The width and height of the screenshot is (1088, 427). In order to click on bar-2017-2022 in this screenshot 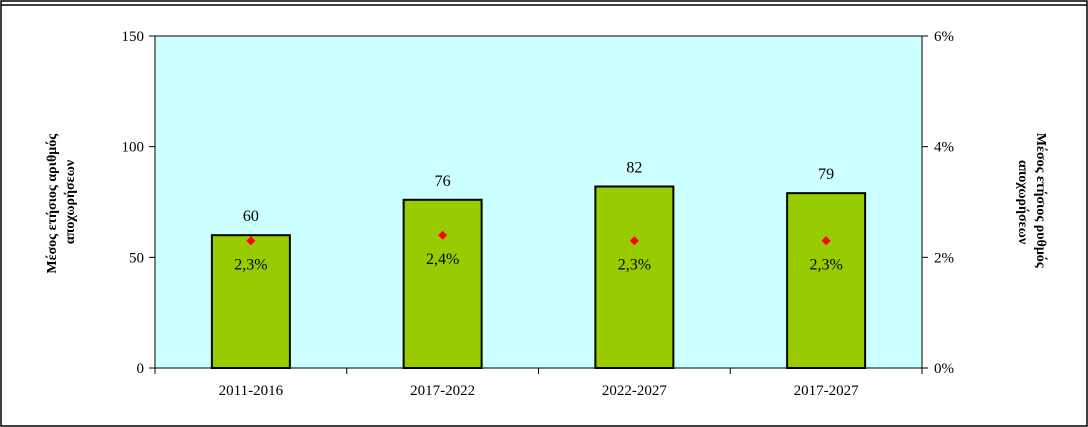, I will do `click(442, 283)`.